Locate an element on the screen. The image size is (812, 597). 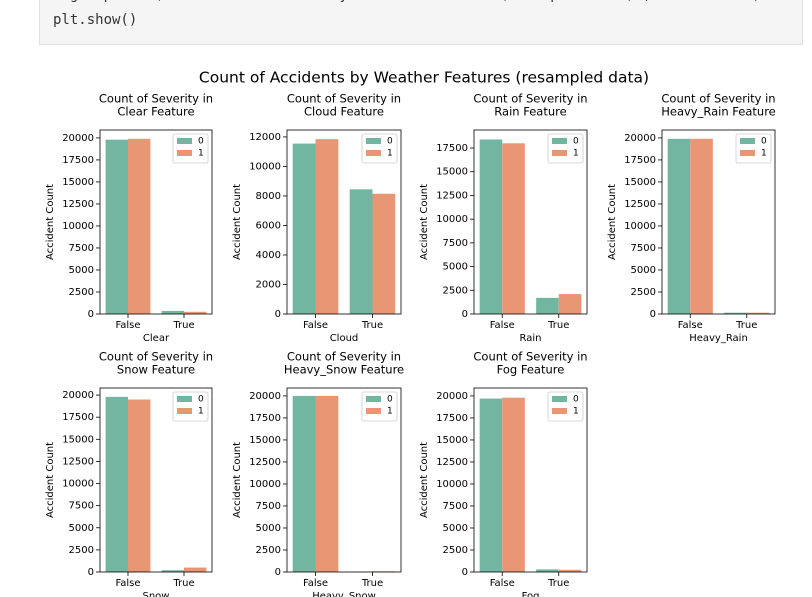
x-axis-label: Rain is located at coordinates (531, 338).